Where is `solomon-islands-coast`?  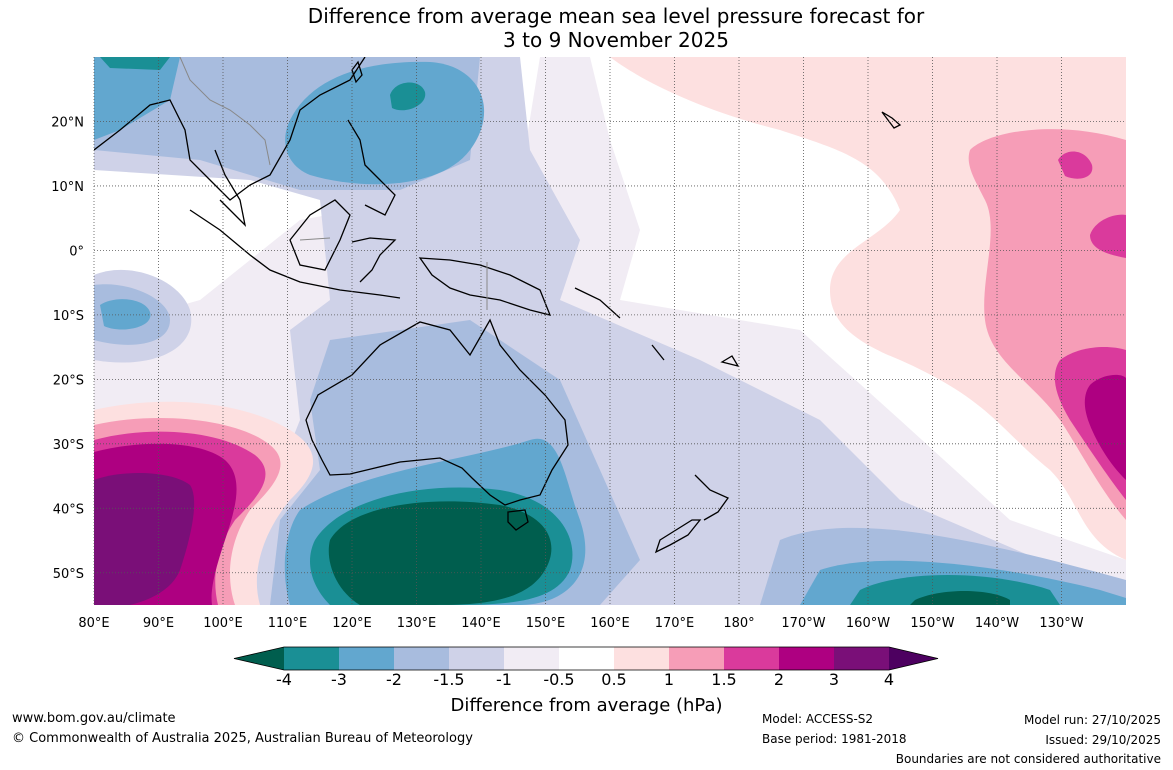 solomon-islands-coast is located at coordinates (597, 303).